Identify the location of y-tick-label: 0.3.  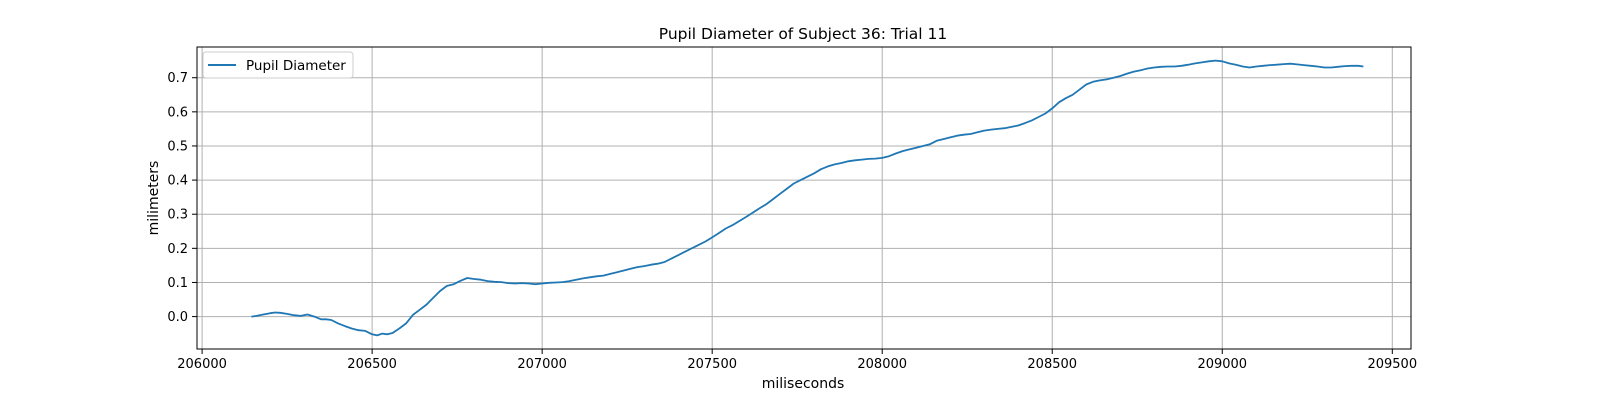
(177, 215).